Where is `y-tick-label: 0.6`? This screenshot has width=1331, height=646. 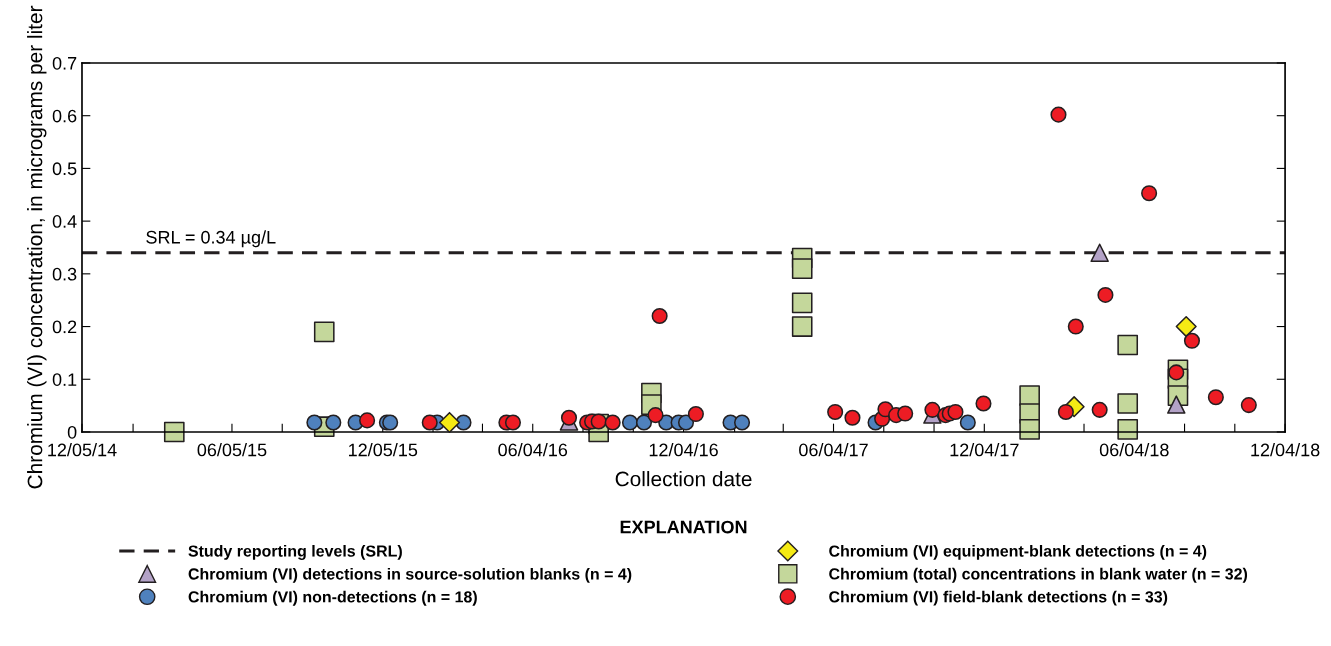
y-tick-label: 0.6 is located at coordinates (64, 116).